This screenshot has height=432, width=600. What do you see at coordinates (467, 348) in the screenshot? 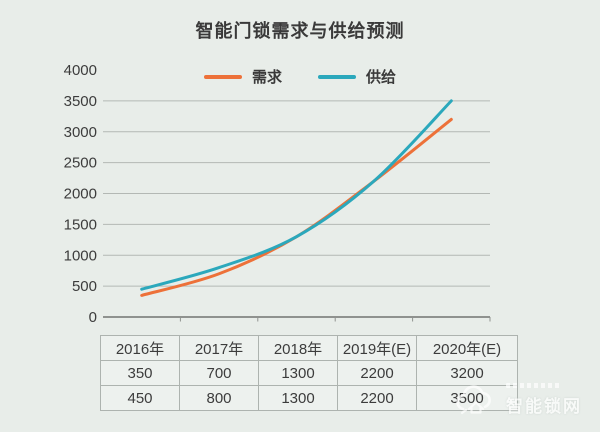
I see `table-header-cell: 2020年(E)` at bounding box center [467, 348].